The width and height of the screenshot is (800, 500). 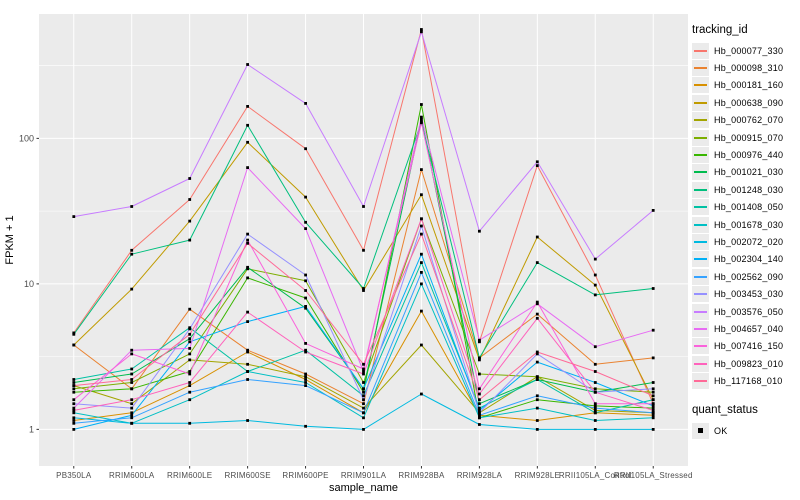 What do you see at coordinates (74, 475) in the screenshot?
I see `x-tick-label: PB350LA` at bounding box center [74, 475].